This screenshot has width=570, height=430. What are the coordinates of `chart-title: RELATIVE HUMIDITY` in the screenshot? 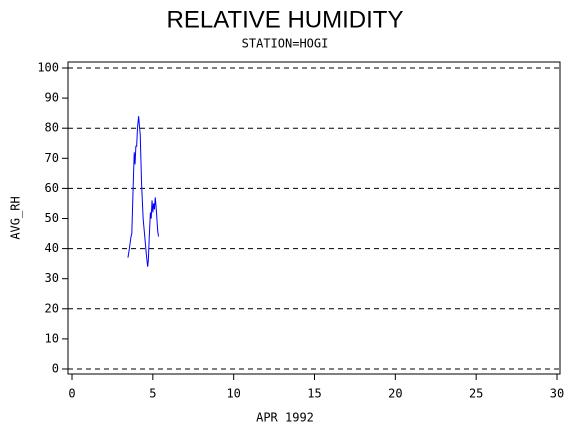 It's located at (285, 19).